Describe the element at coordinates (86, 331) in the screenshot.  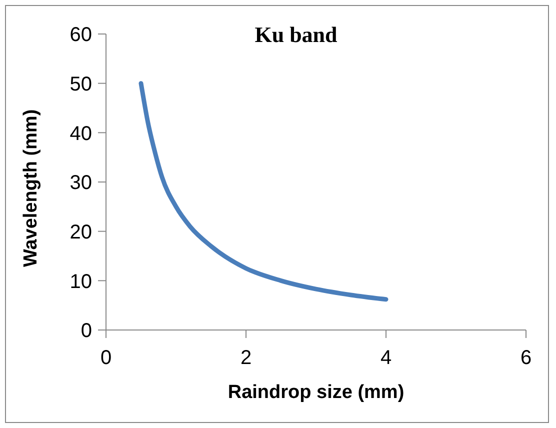
I see `y-tick-label: 0` at that location.